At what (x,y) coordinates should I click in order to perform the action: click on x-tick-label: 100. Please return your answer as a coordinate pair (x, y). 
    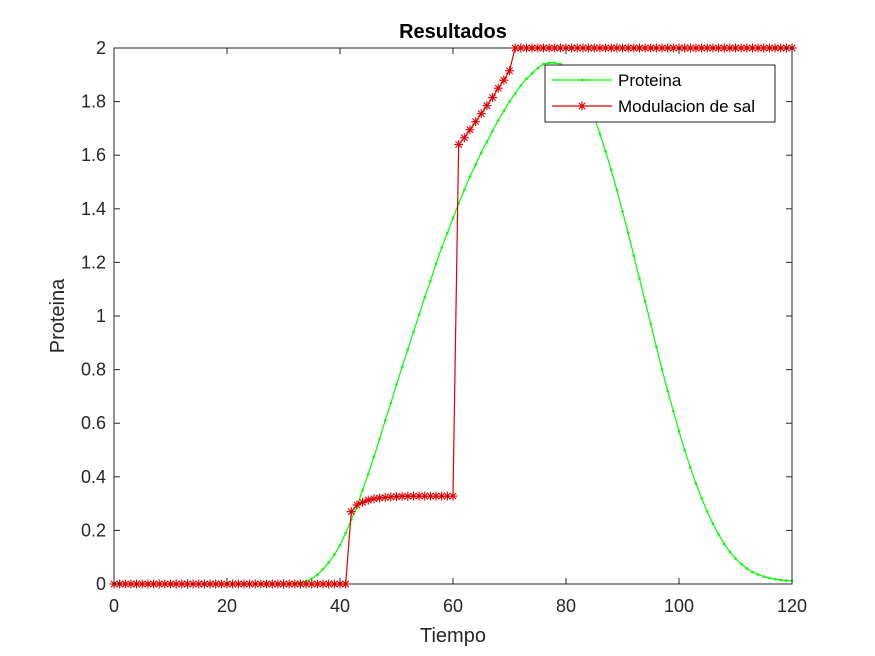
    Looking at the image, I should click on (679, 606).